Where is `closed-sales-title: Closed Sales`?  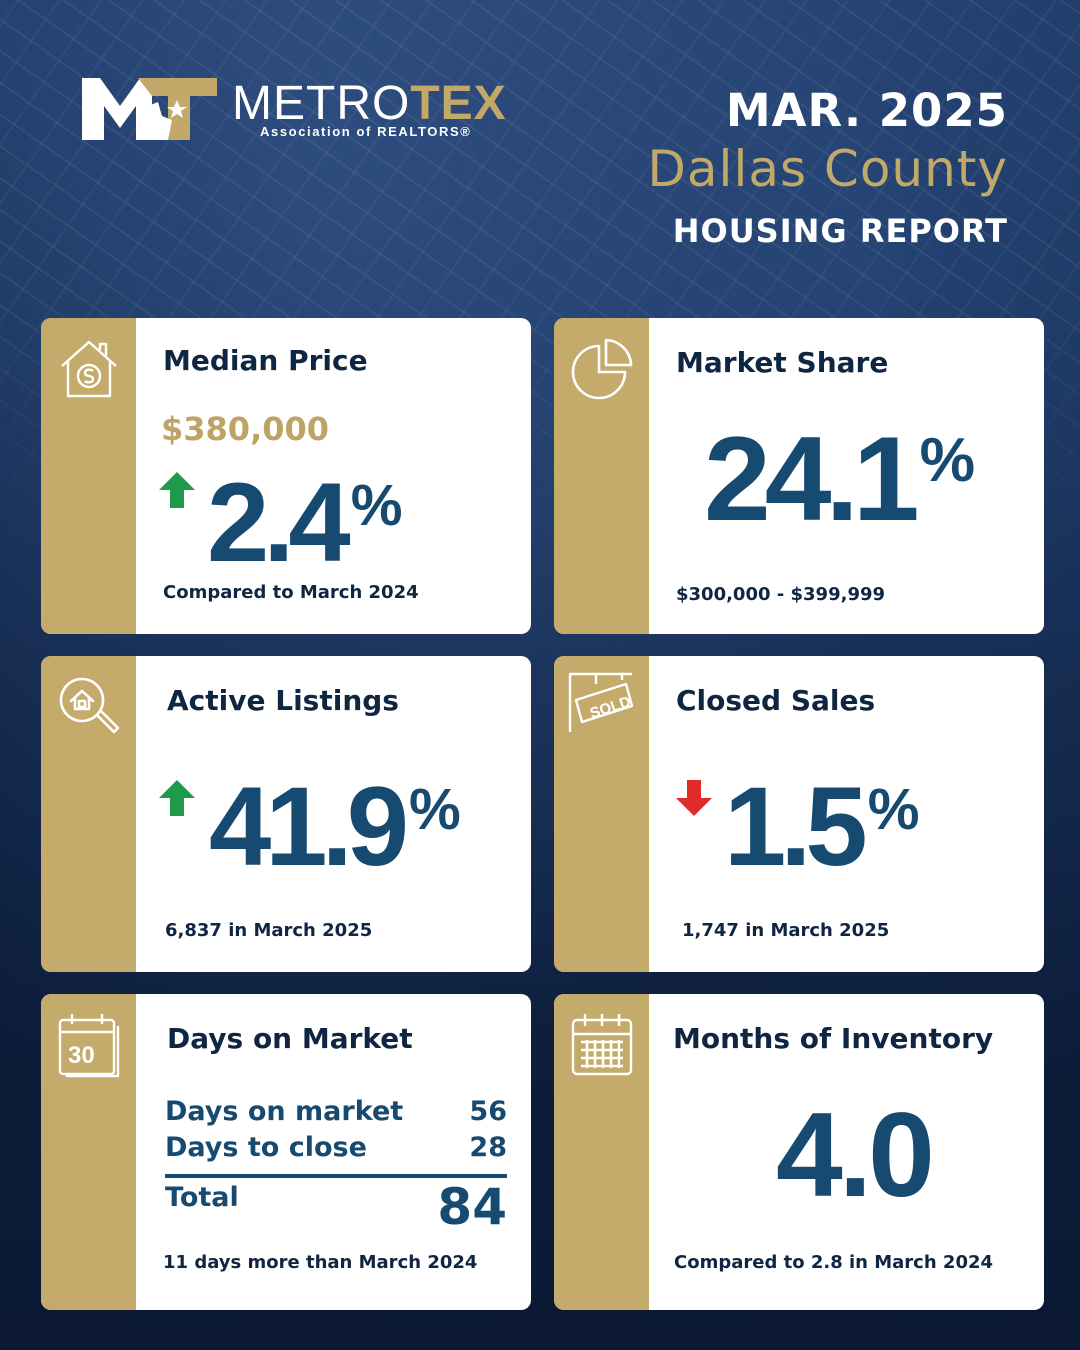 closed-sales-title: Closed Sales is located at coordinates (776, 700).